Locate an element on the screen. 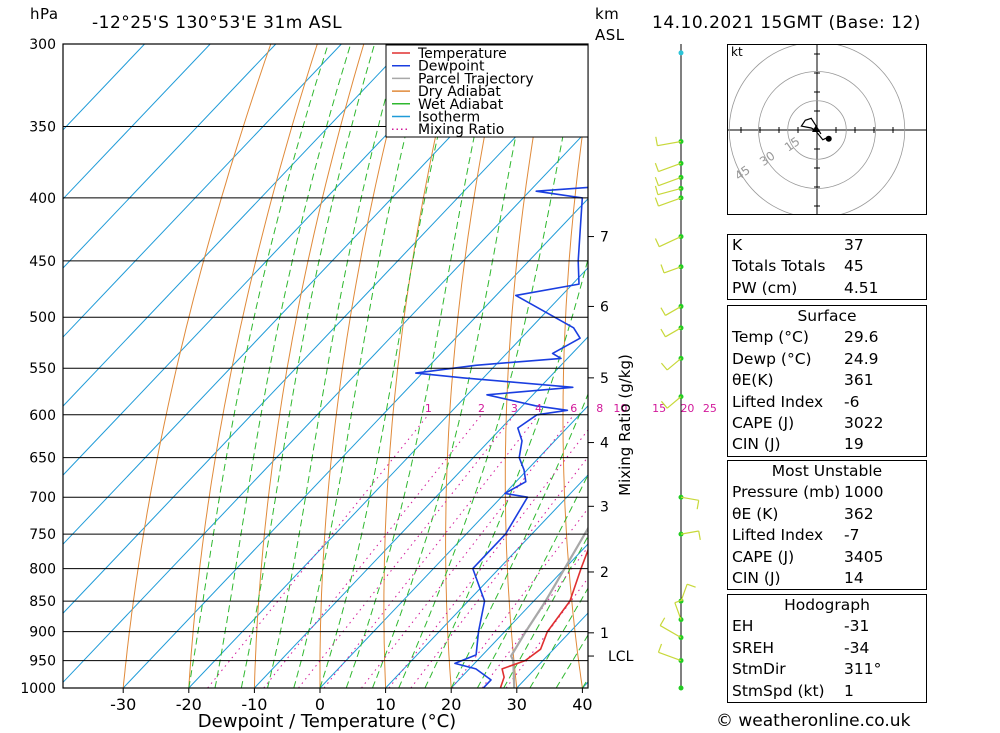  km-tick-label: 6 is located at coordinates (604, 307).